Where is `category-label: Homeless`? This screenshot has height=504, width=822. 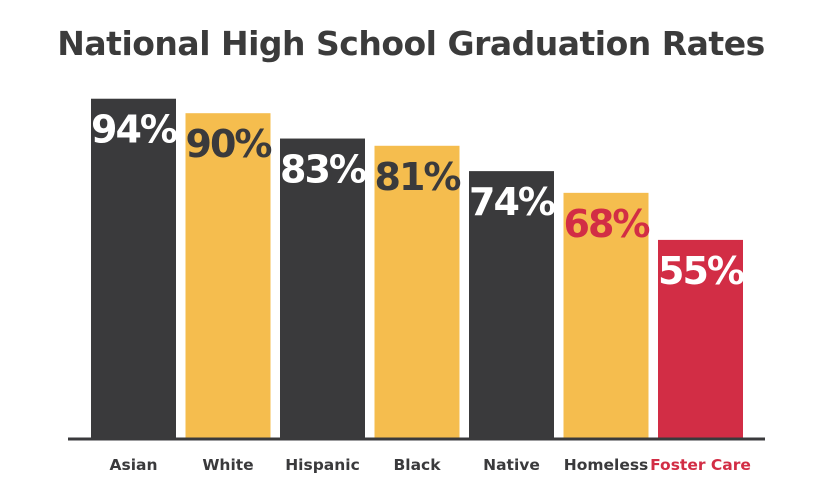
category-label: Homeless is located at coordinates (606, 465).